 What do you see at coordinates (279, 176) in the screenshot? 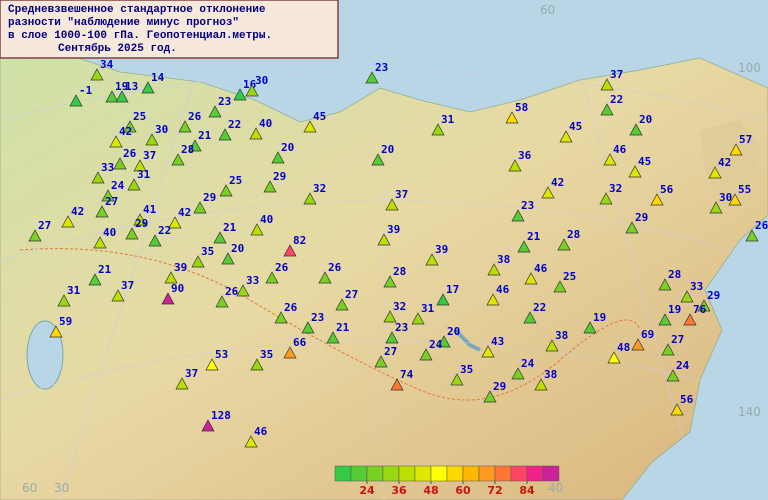
I see `station-value: 29` at bounding box center [279, 176].